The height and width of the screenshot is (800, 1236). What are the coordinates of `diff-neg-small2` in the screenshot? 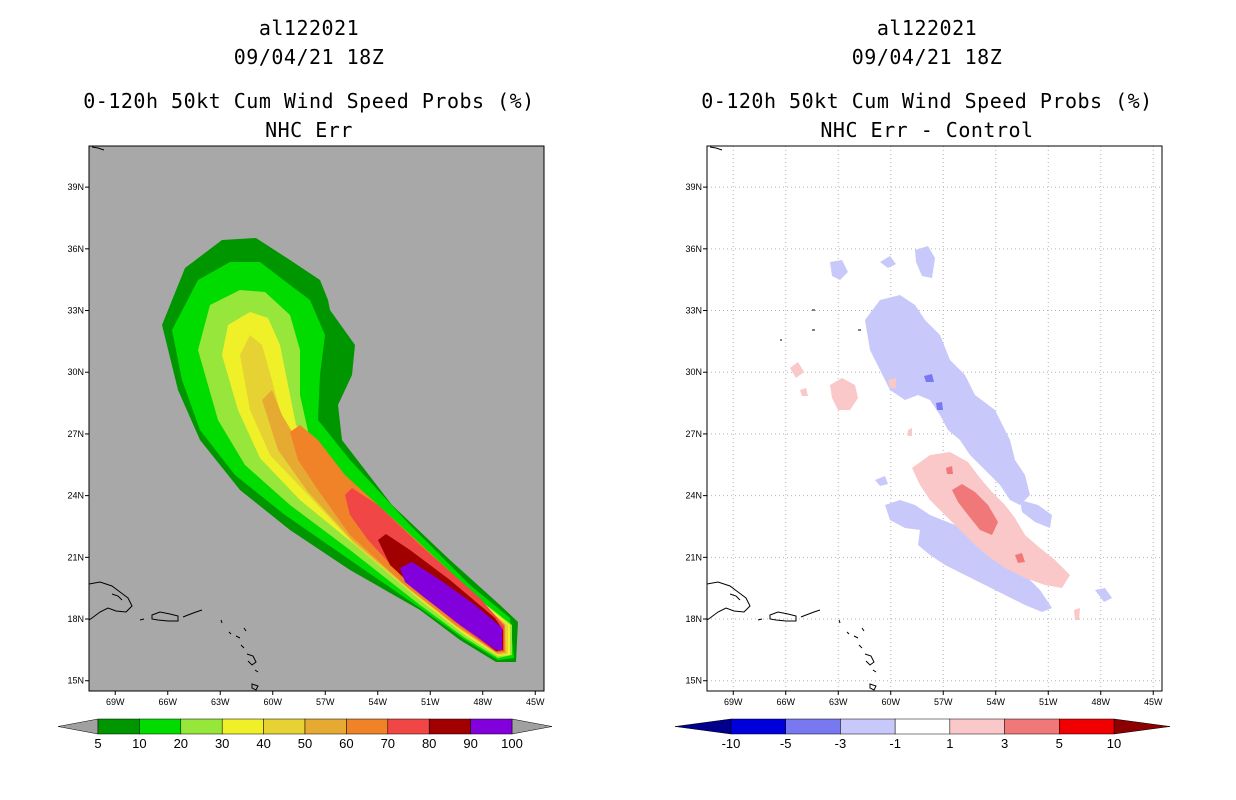 It's located at (881, 481).